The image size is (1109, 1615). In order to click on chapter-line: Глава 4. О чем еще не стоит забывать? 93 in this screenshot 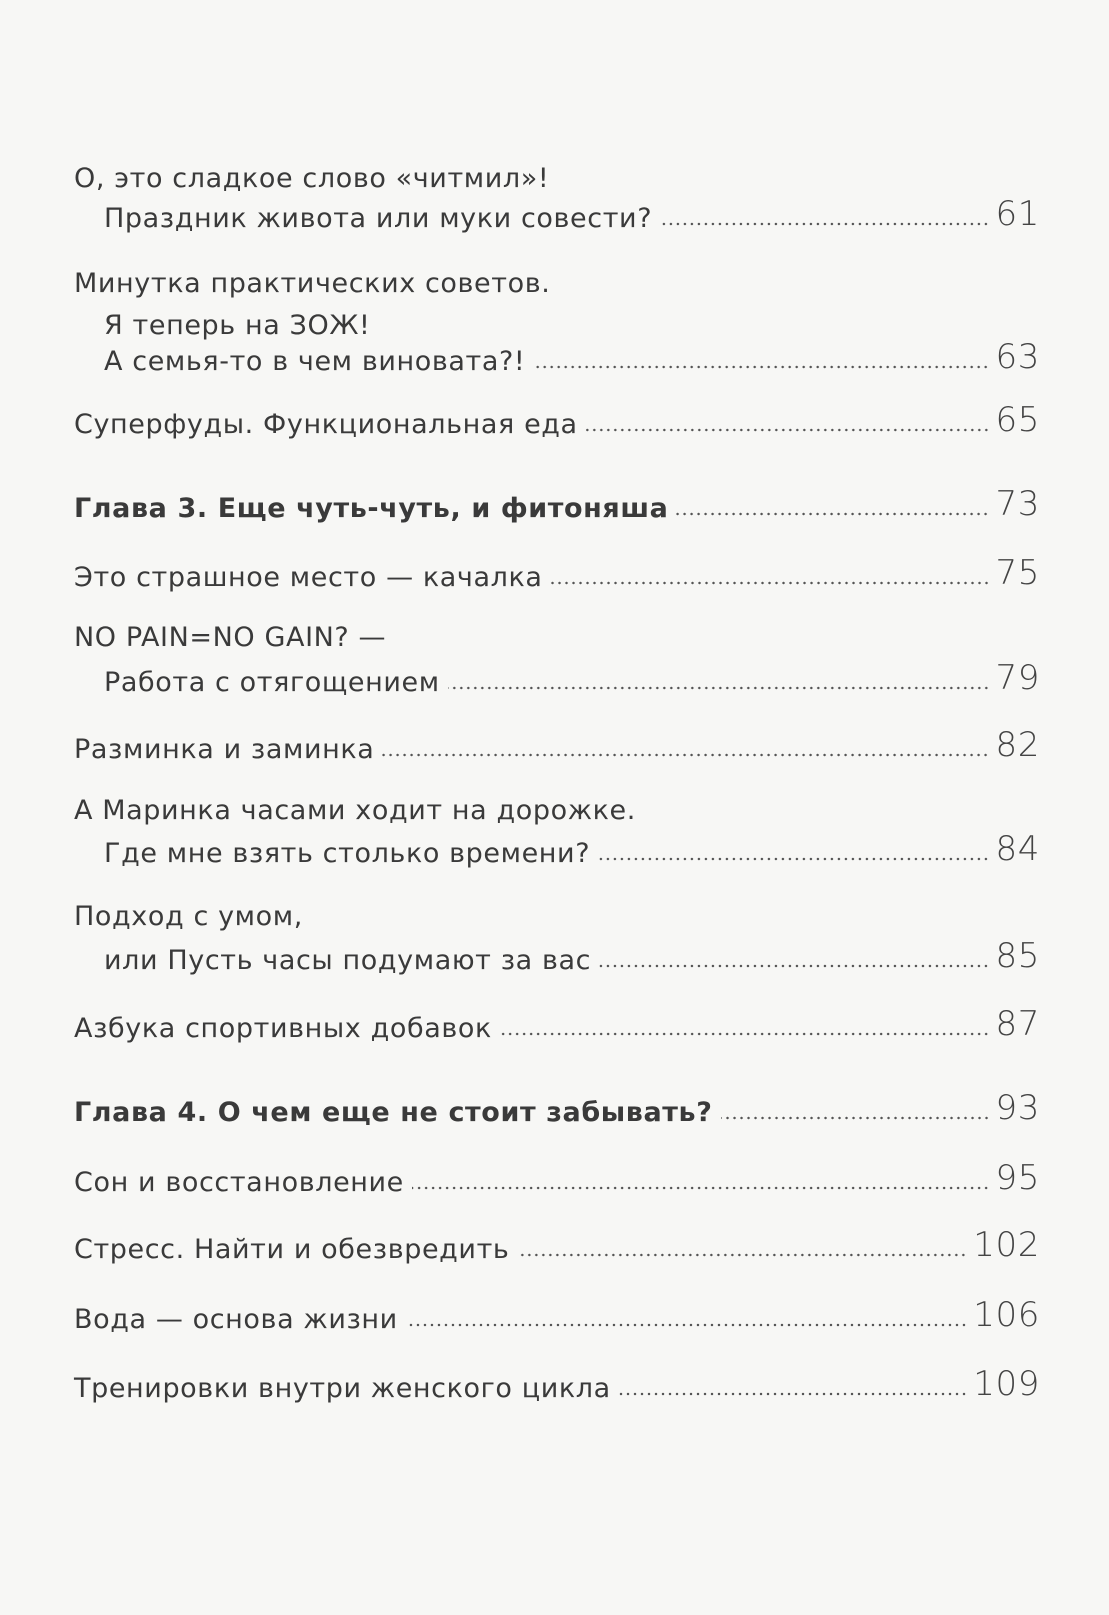, I will do `click(520, 1107)`.